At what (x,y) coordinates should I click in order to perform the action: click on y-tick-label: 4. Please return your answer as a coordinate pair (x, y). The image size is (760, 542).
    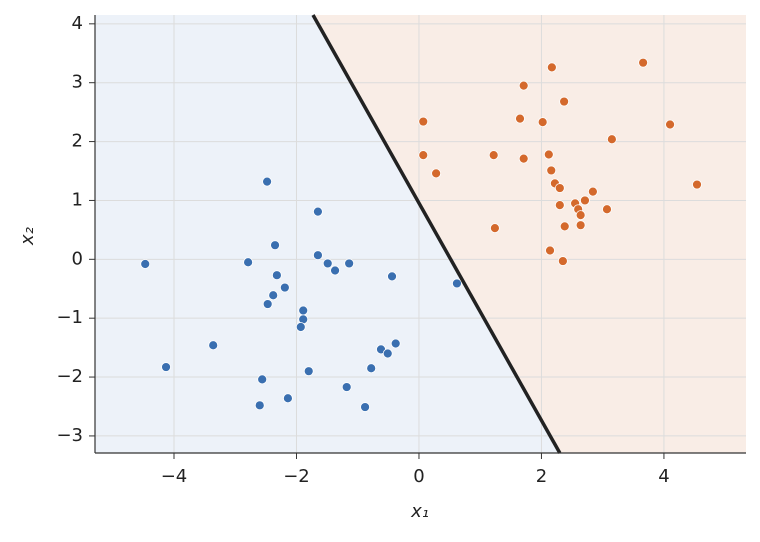
    Looking at the image, I should click on (77, 23).